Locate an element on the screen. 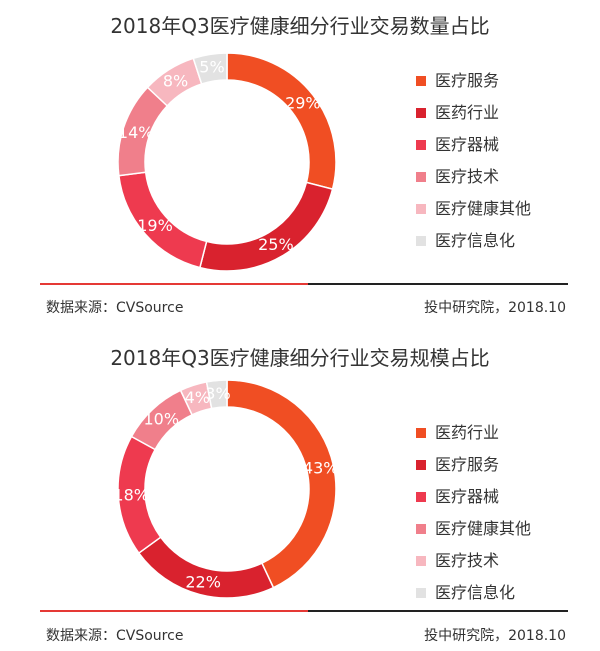 The height and width of the screenshot is (651, 600). slice-value-label: 43% is located at coordinates (321, 468).